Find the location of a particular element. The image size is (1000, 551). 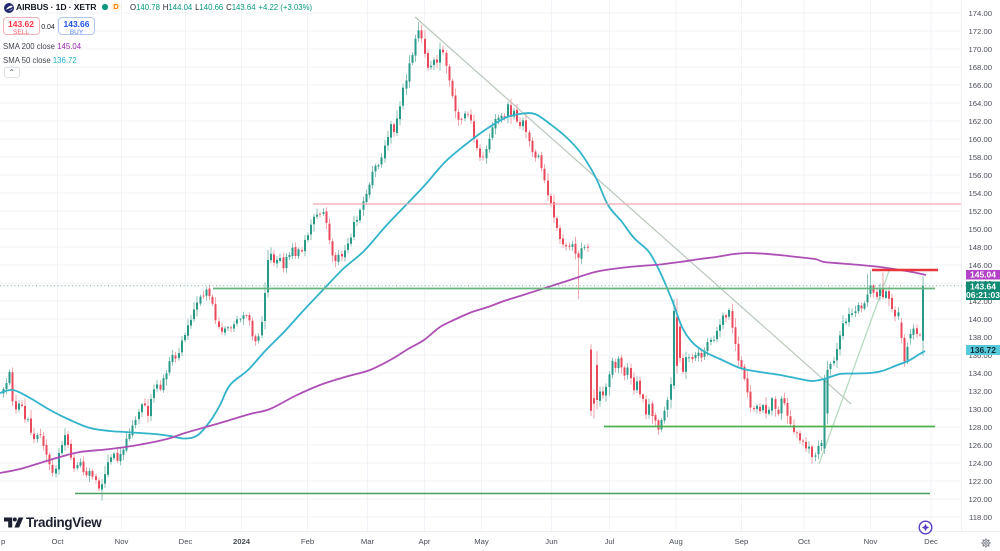

svg-text: 170.00 is located at coordinates (980, 49).